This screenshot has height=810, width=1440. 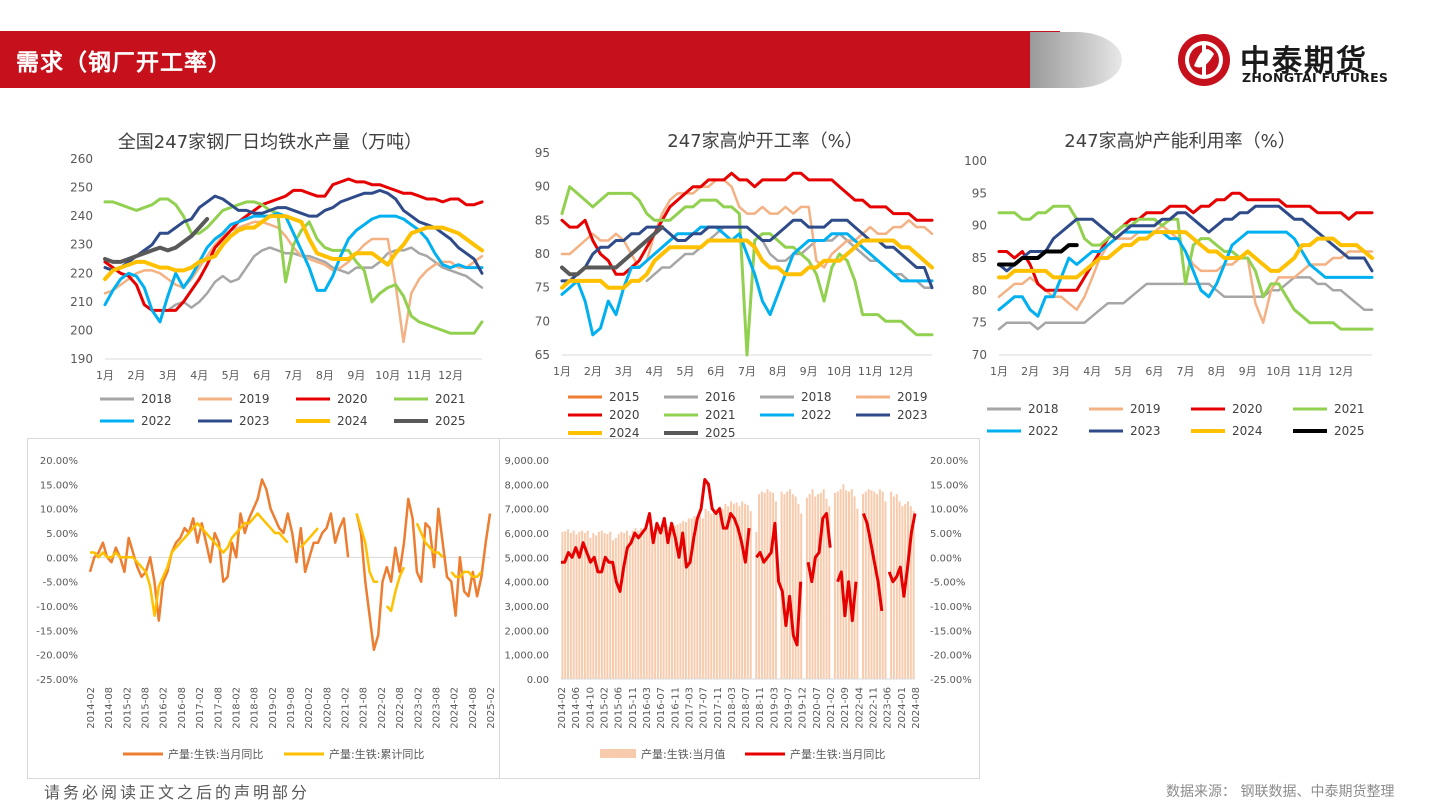 I want to click on x-tick-label: 12月, so click(x=901, y=371).